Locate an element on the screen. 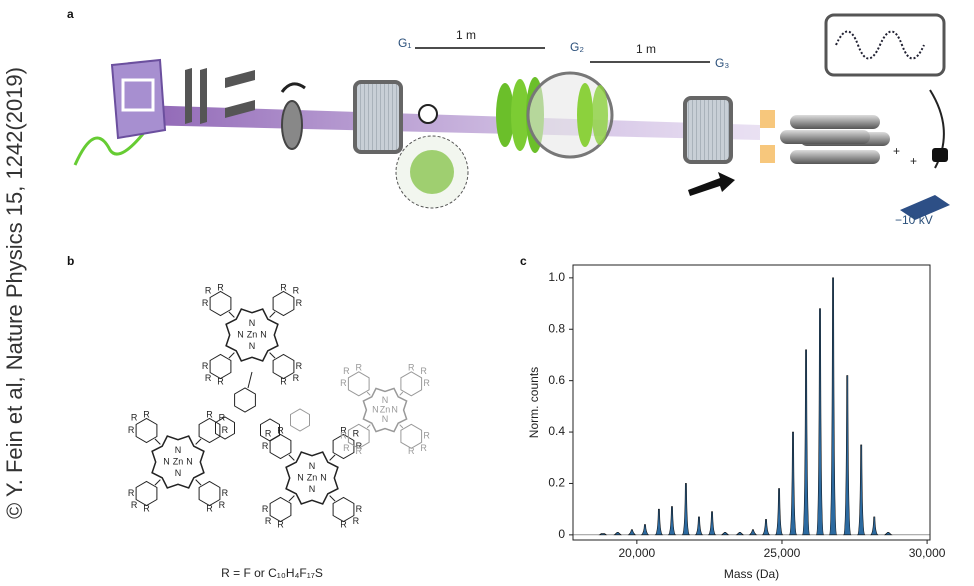 This screenshot has width=974, height=586. x-tick-label: 30,000 is located at coordinates (927, 553).